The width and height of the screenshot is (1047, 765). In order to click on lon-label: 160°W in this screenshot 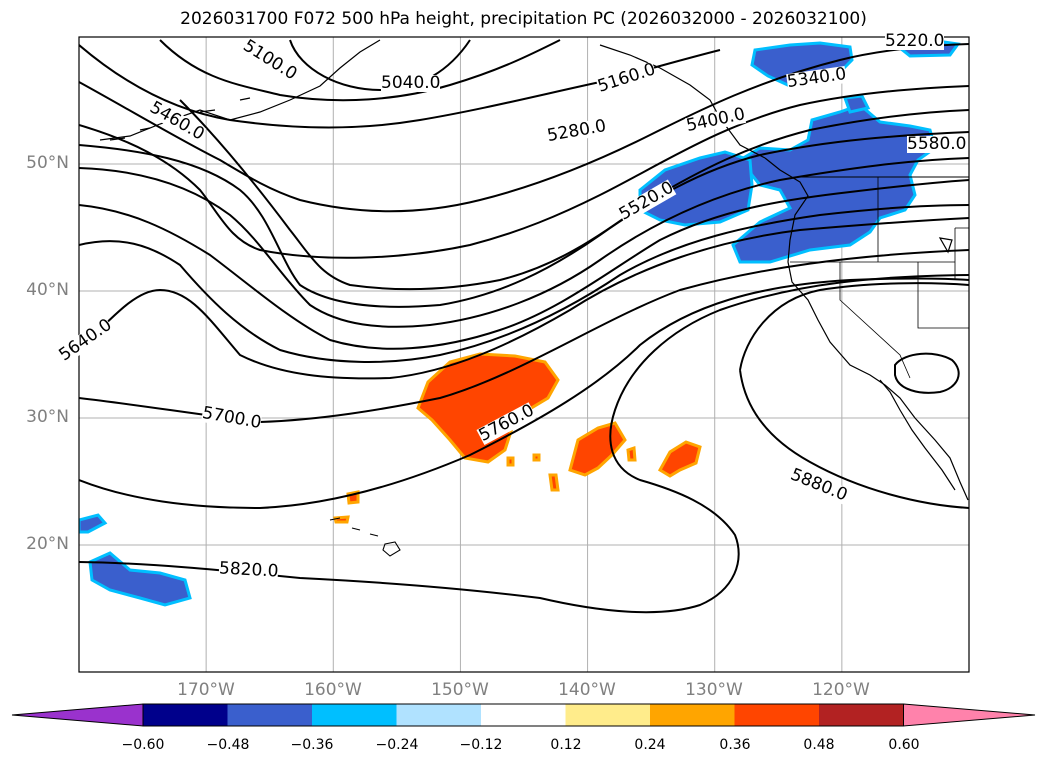, I will do `click(333, 690)`.